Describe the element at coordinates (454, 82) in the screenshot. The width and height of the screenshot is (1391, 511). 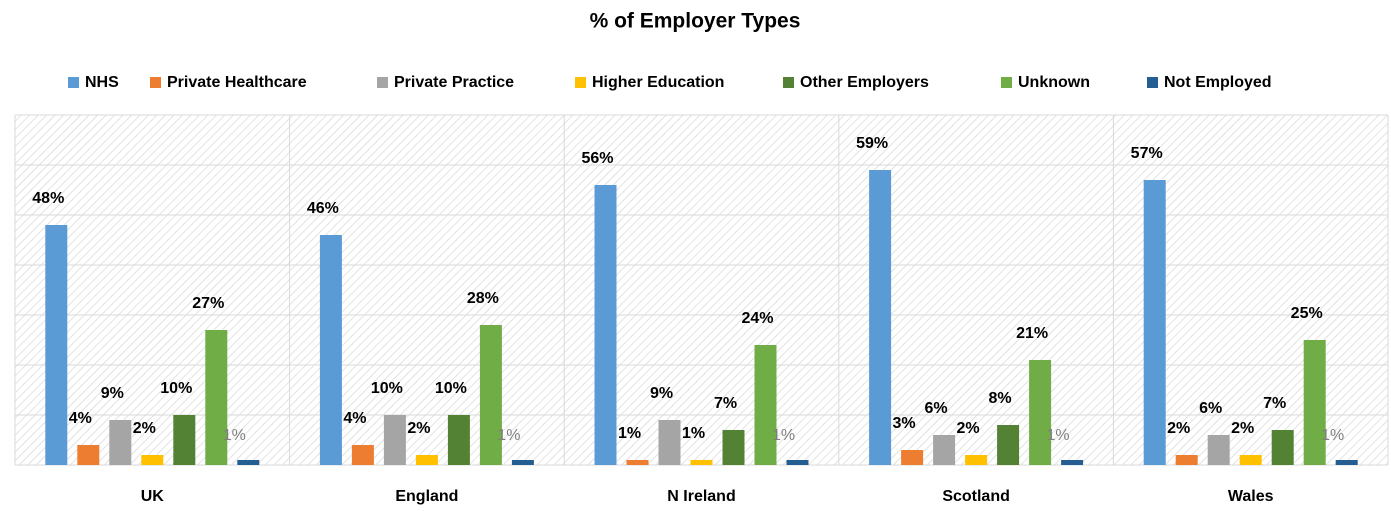
I see `legend-label: Private Practice` at that location.